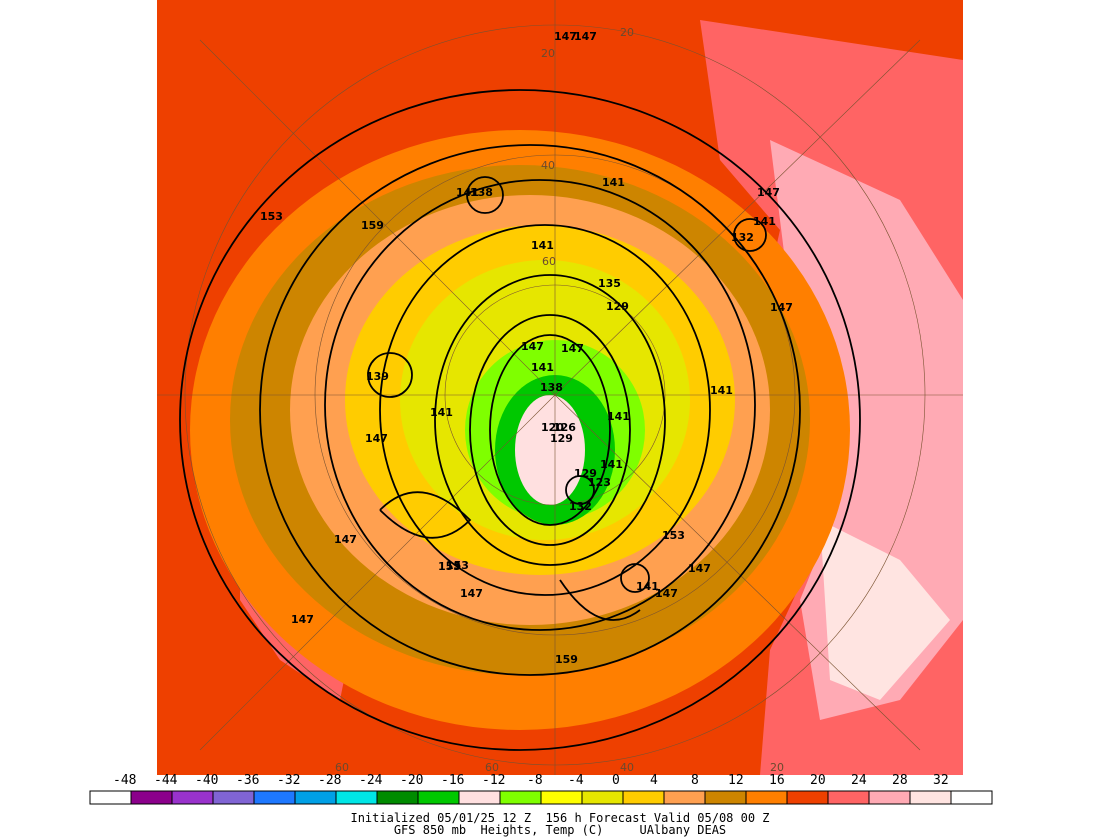 The height and width of the screenshot is (840, 1120). I want to click on colorbar-tick-label: -24, so click(371, 780).